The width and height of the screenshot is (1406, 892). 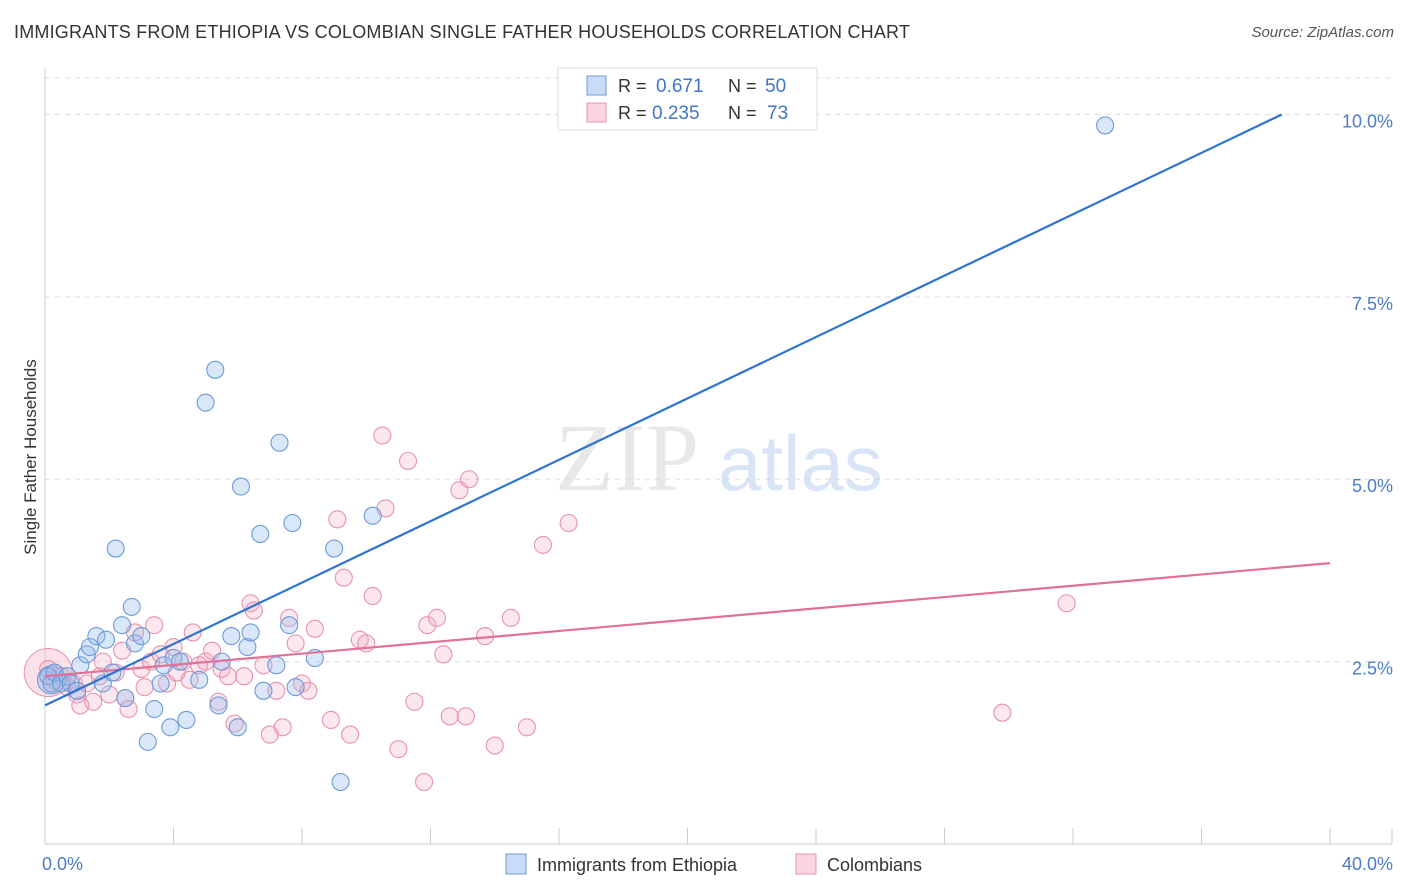 What do you see at coordinates (687, 99) in the screenshot?
I see `stats-legend: R = 0.671 N = 50 R = 0.235 N = 73` at bounding box center [687, 99].